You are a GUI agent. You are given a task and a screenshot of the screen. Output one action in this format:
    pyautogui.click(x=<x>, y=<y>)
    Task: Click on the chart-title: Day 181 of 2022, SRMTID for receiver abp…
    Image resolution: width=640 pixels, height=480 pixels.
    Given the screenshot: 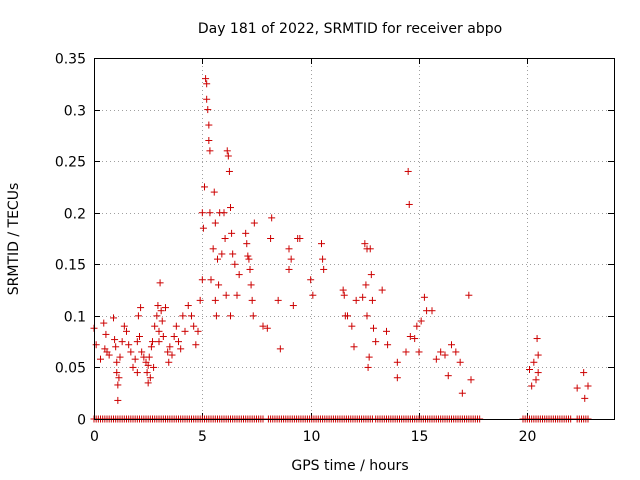 What is the action you would take?
    pyautogui.click(x=350, y=29)
    